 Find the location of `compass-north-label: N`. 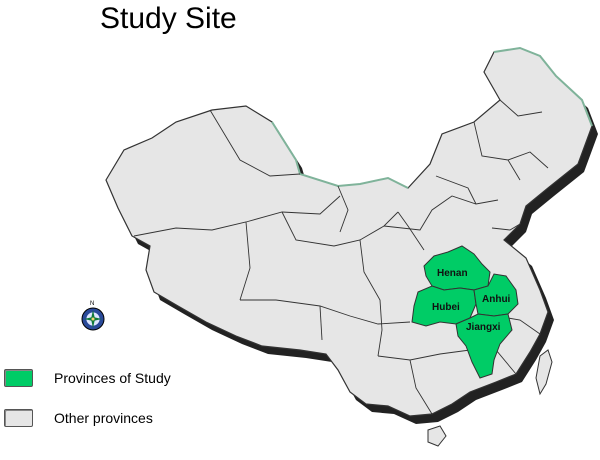

compass-north-label: N is located at coordinates (92, 304).